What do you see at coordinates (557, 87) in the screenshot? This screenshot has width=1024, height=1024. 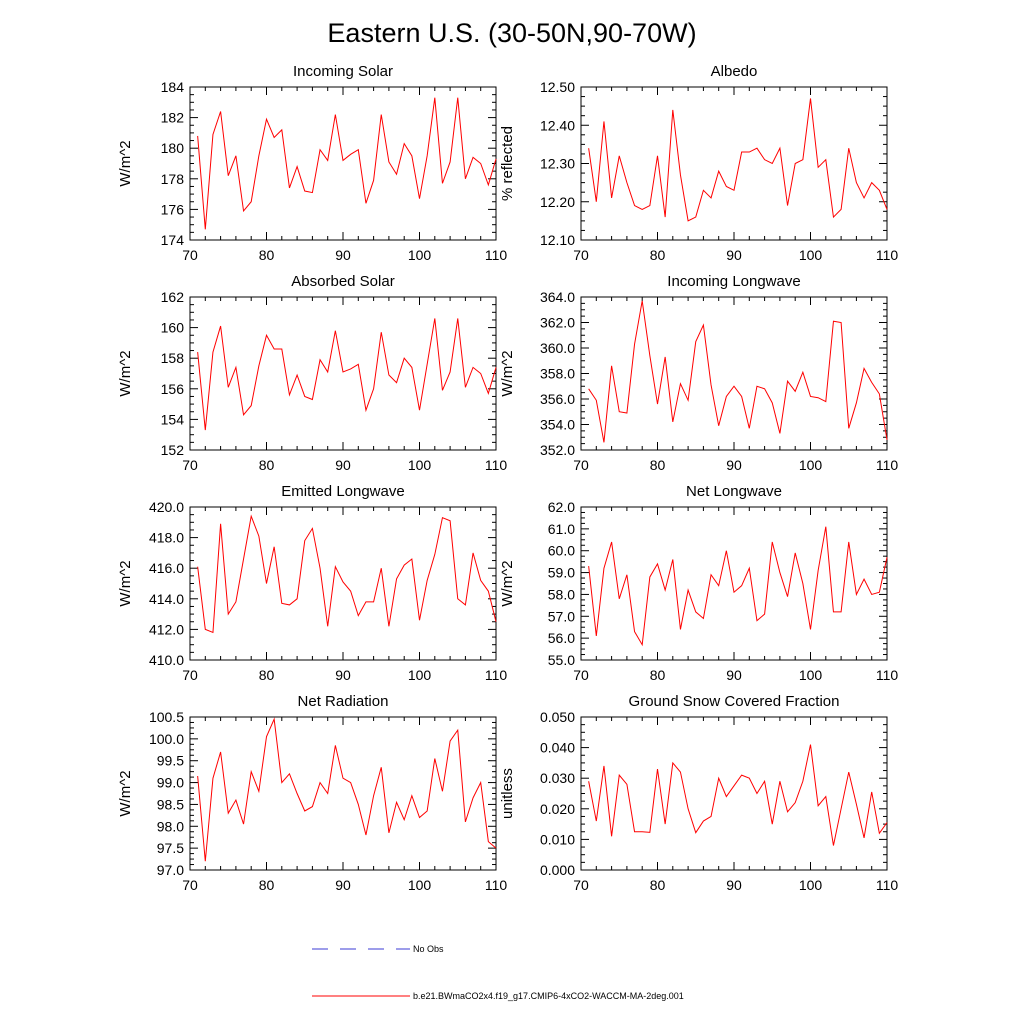 I see `y-tick-label: 12.50` at bounding box center [557, 87].